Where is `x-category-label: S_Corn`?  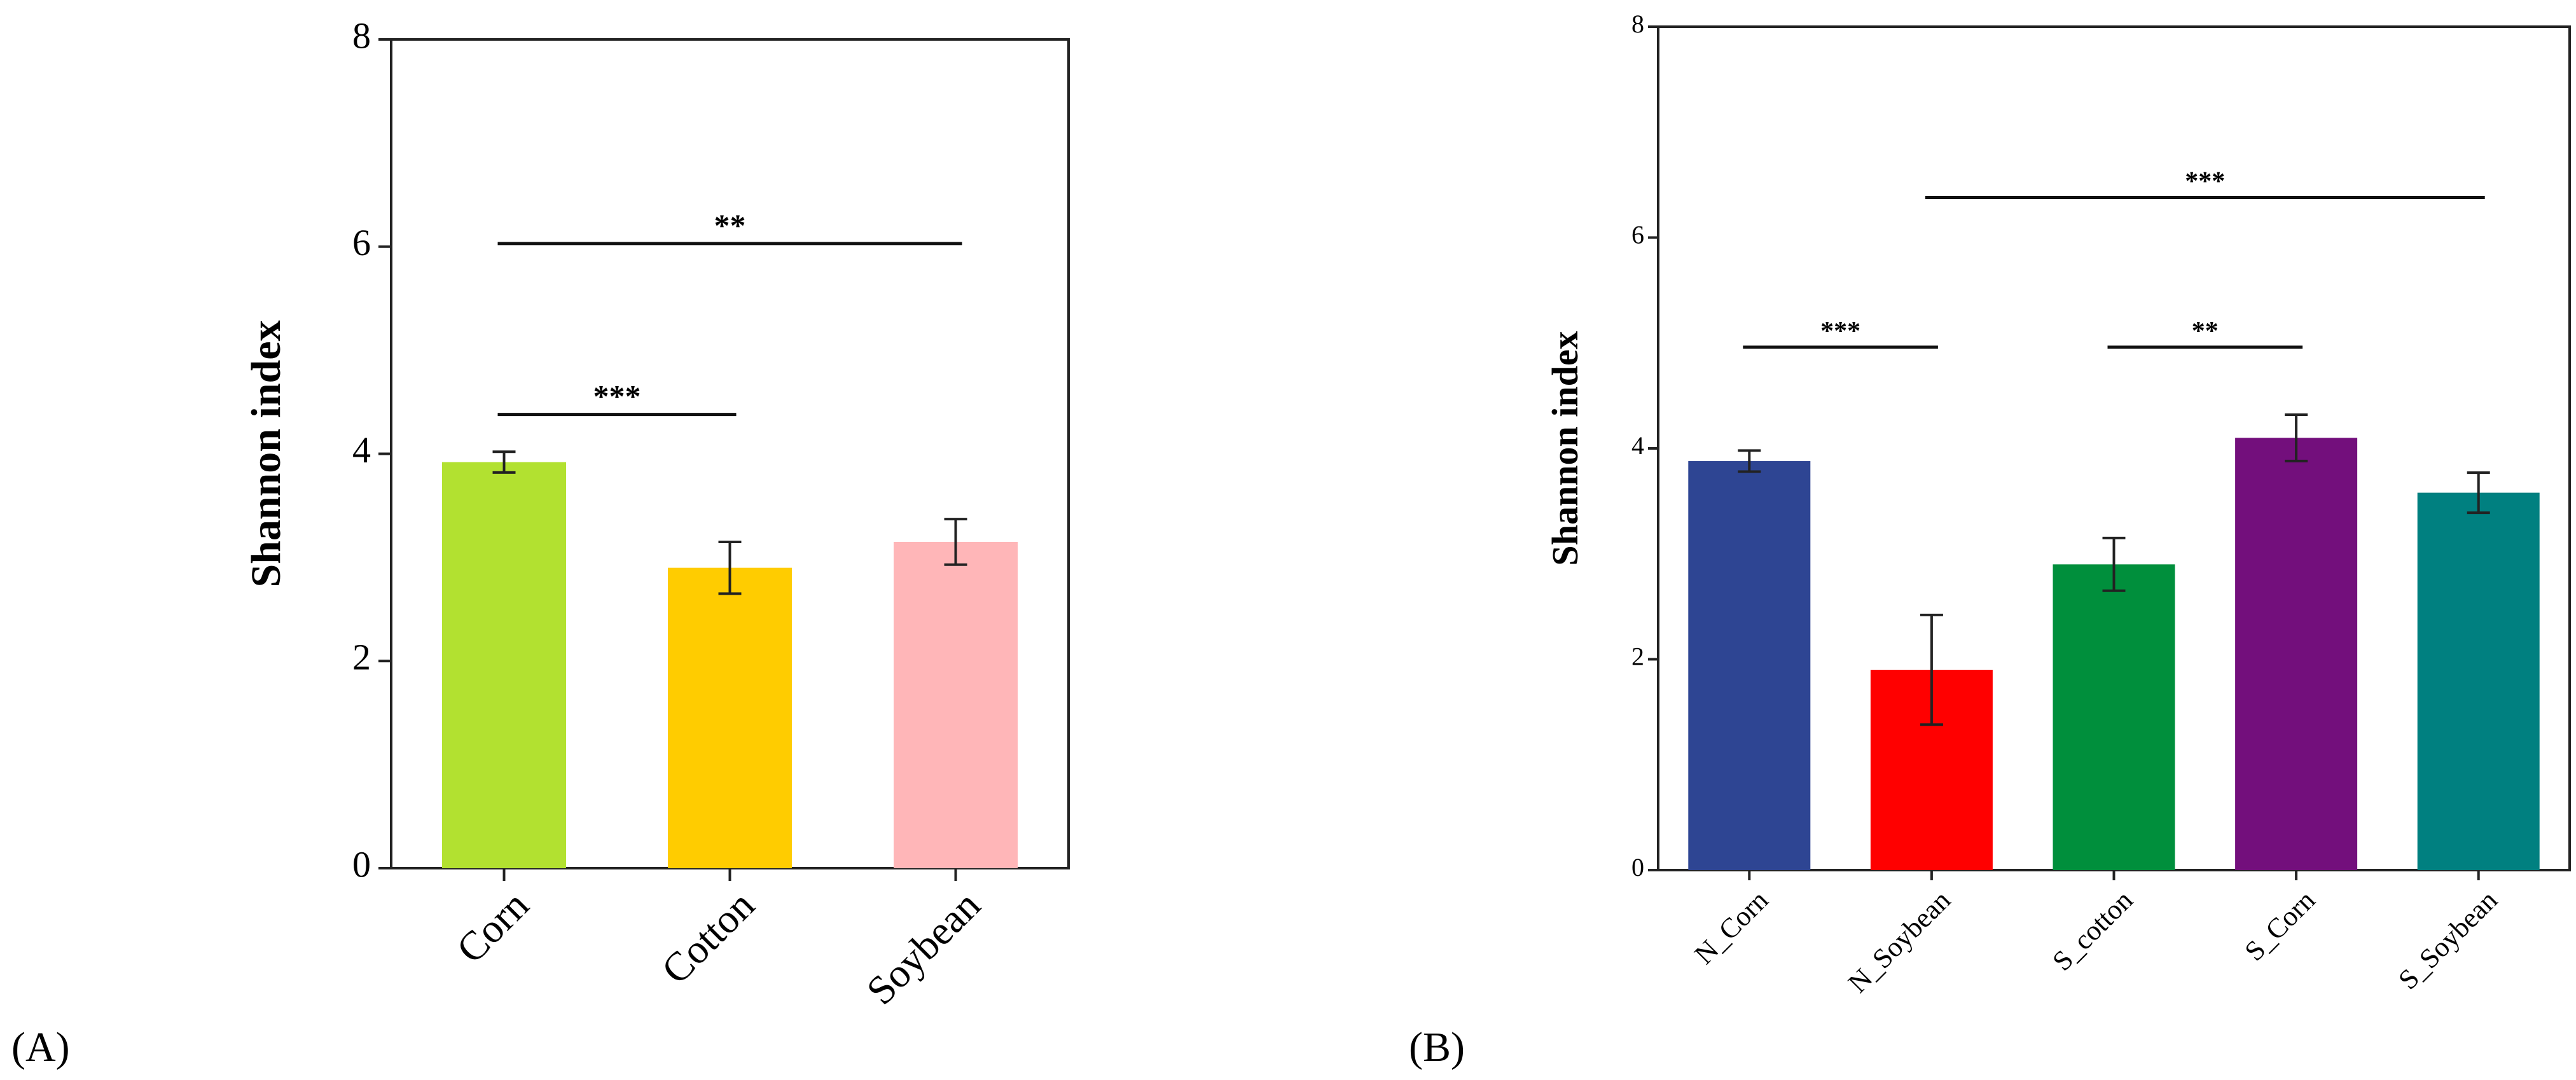
x-category-label: S_Corn is located at coordinates (2279, 925).